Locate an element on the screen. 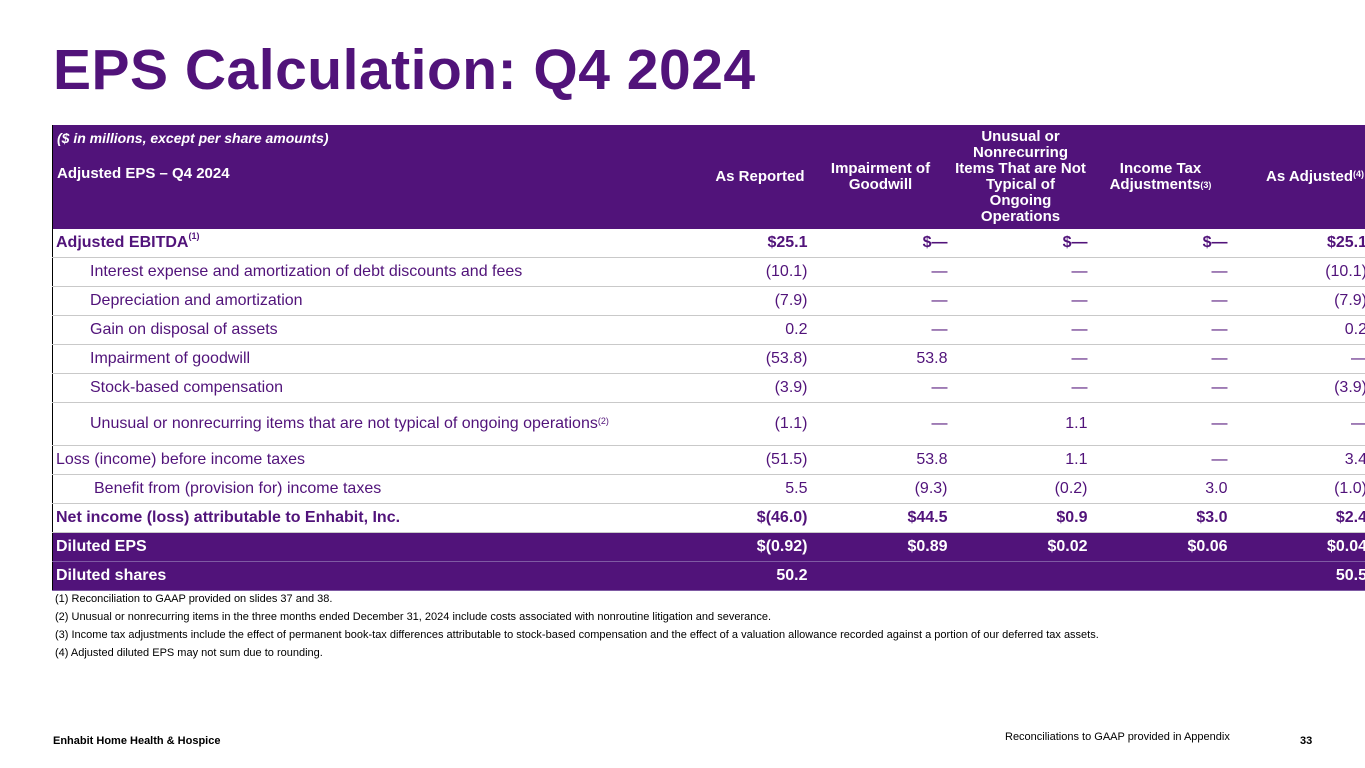  cell-as-adjusted: 3.4 is located at coordinates (1297, 460).